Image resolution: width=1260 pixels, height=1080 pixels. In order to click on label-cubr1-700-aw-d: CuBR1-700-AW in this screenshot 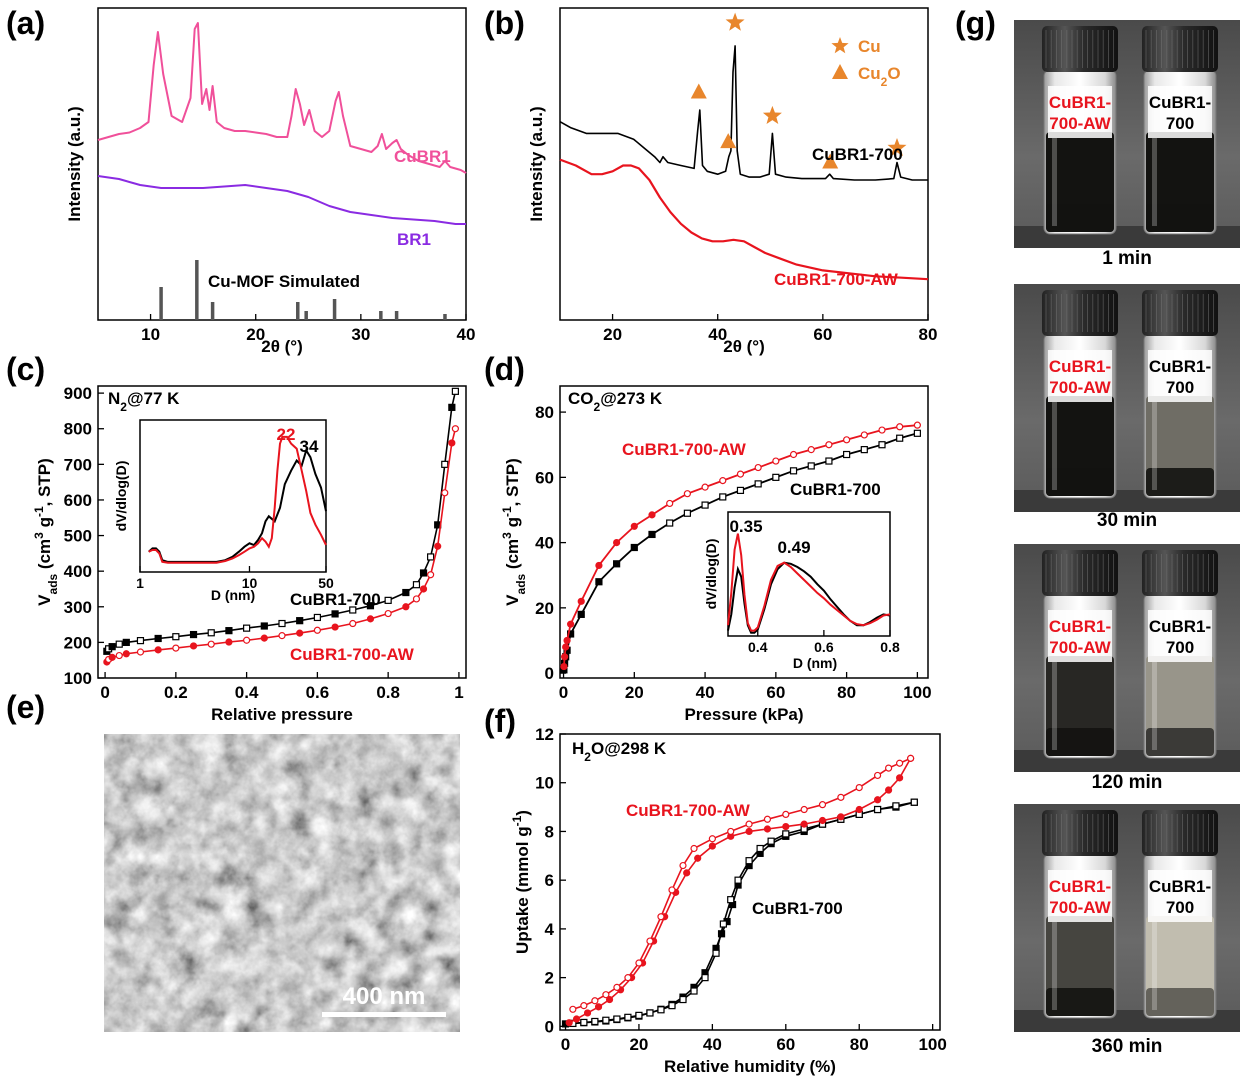, I will do `click(684, 449)`.